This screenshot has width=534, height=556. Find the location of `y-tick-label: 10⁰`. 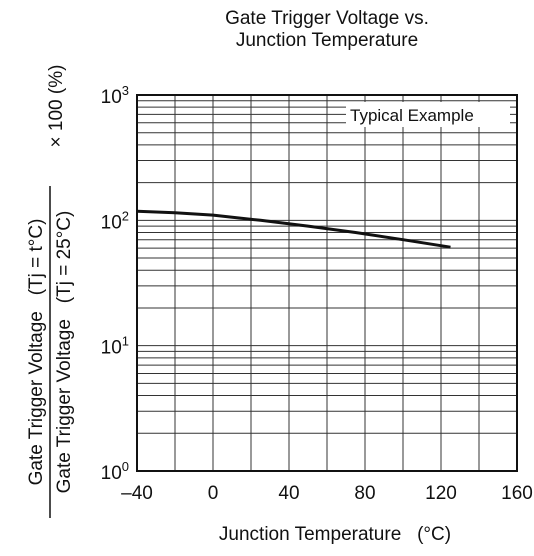

y-tick-label: 10⁰ is located at coordinates (115, 471).